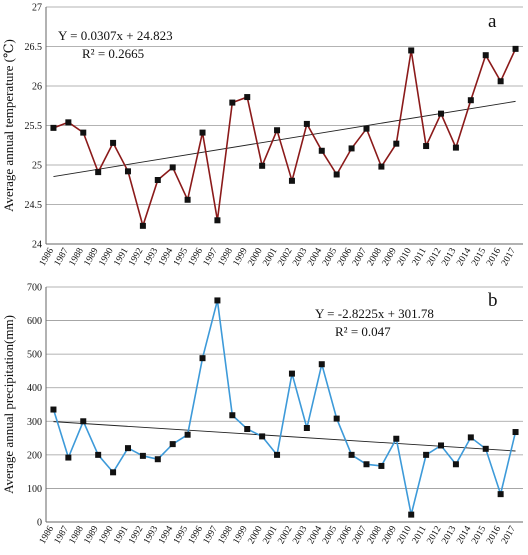 The height and width of the screenshot is (555, 528). Describe the element at coordinates (181, 535) in the screenshot. I see `x-tick-label: 1995` at that location.